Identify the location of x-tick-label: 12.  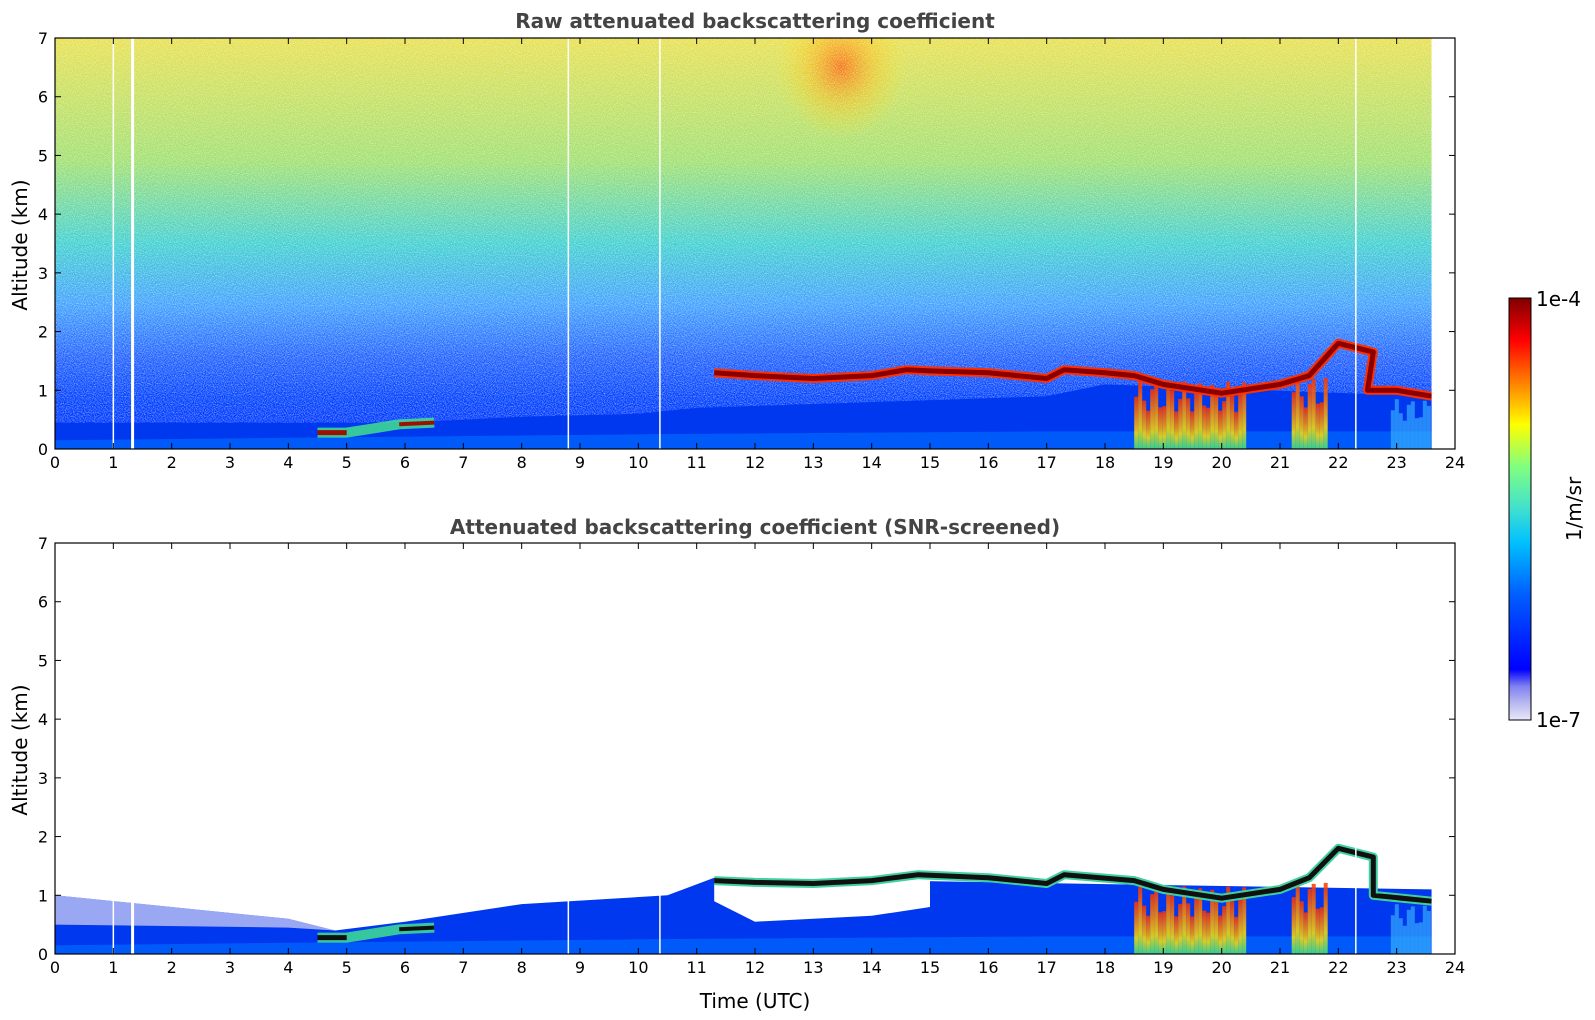
(755, 967).